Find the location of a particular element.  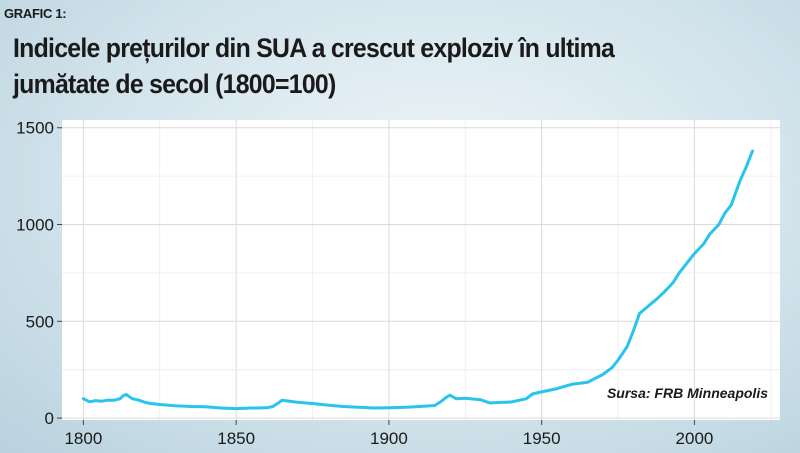

y-axis-ticks: 0 500 1000 1500 is located at coordinates (39, 273).